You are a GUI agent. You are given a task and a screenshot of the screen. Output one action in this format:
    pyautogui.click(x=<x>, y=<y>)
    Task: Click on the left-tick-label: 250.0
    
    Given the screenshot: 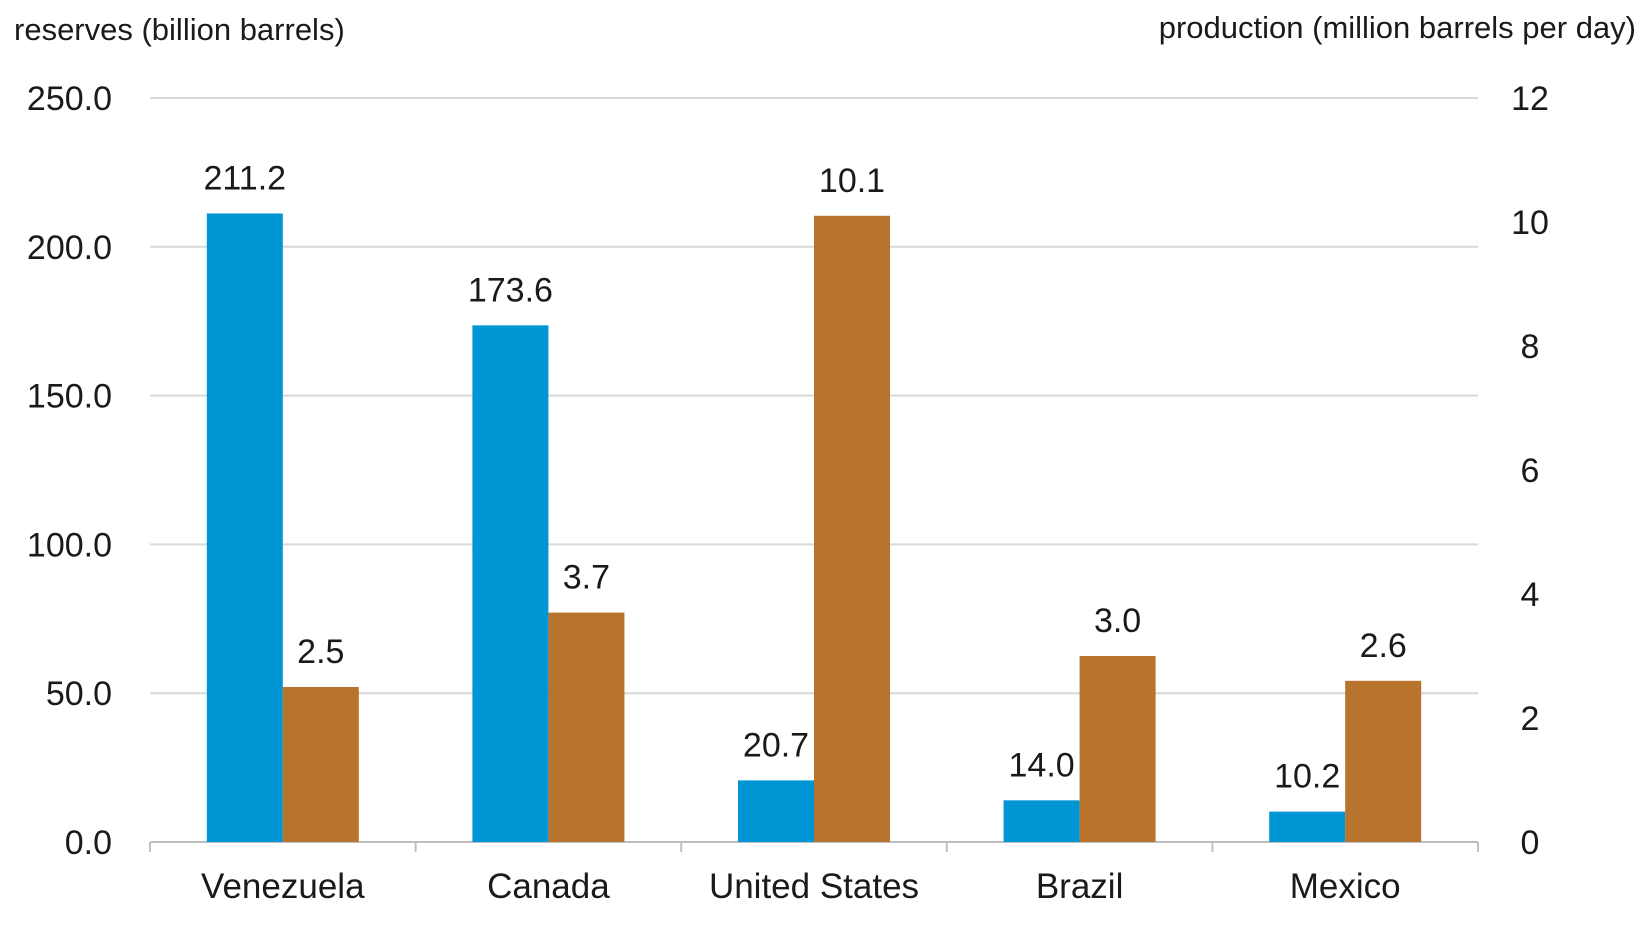 What is the action you would take?
    pyautogui.click(x=69, y=99)
    